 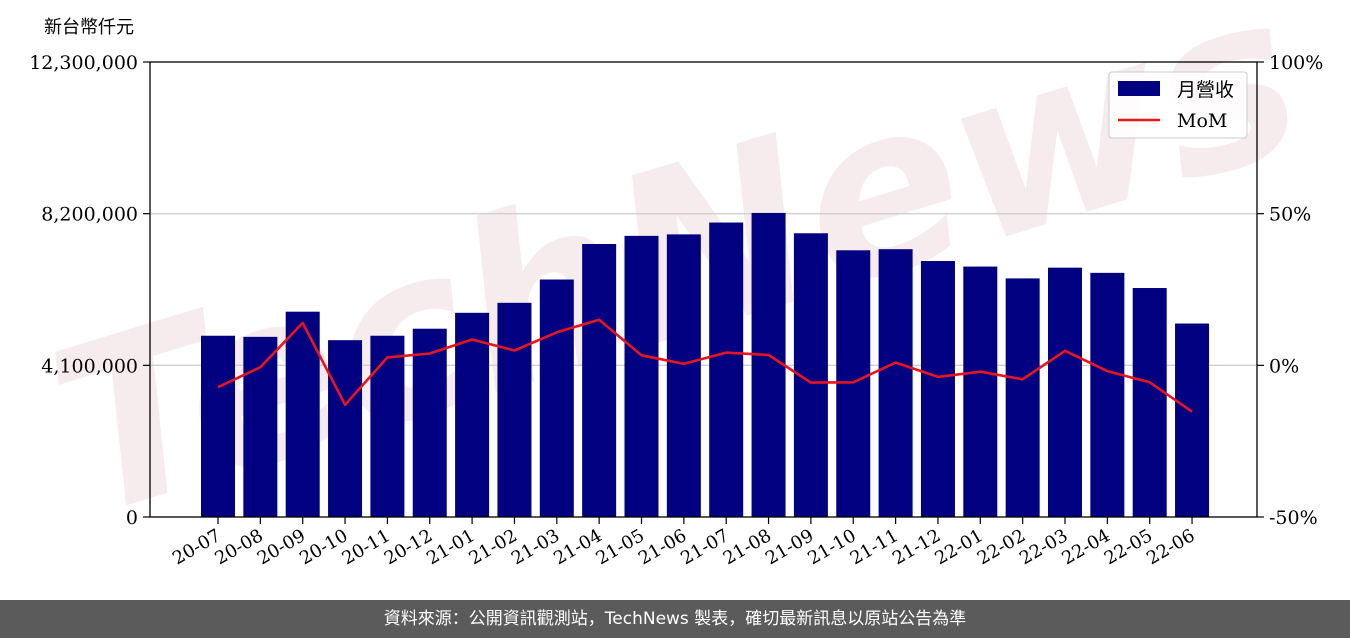 What do you see at coordinates (1205, 90) in the screenshot?
I see `legend-label-revenue: 月營收` at bounding box center [1205, 90].